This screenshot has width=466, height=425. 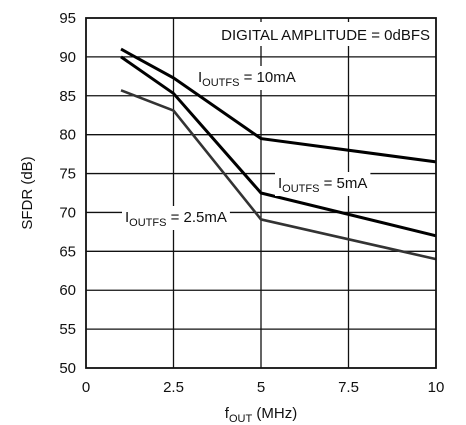 I want to click on y-axis-title: SFDR (dB), so click(x=27, y=192).